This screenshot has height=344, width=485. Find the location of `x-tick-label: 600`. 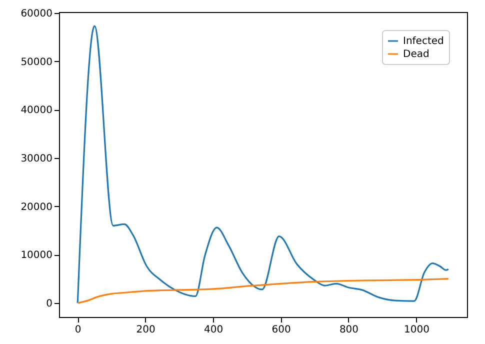

x-tick-label: 600 is located at coordinates (281, 330).